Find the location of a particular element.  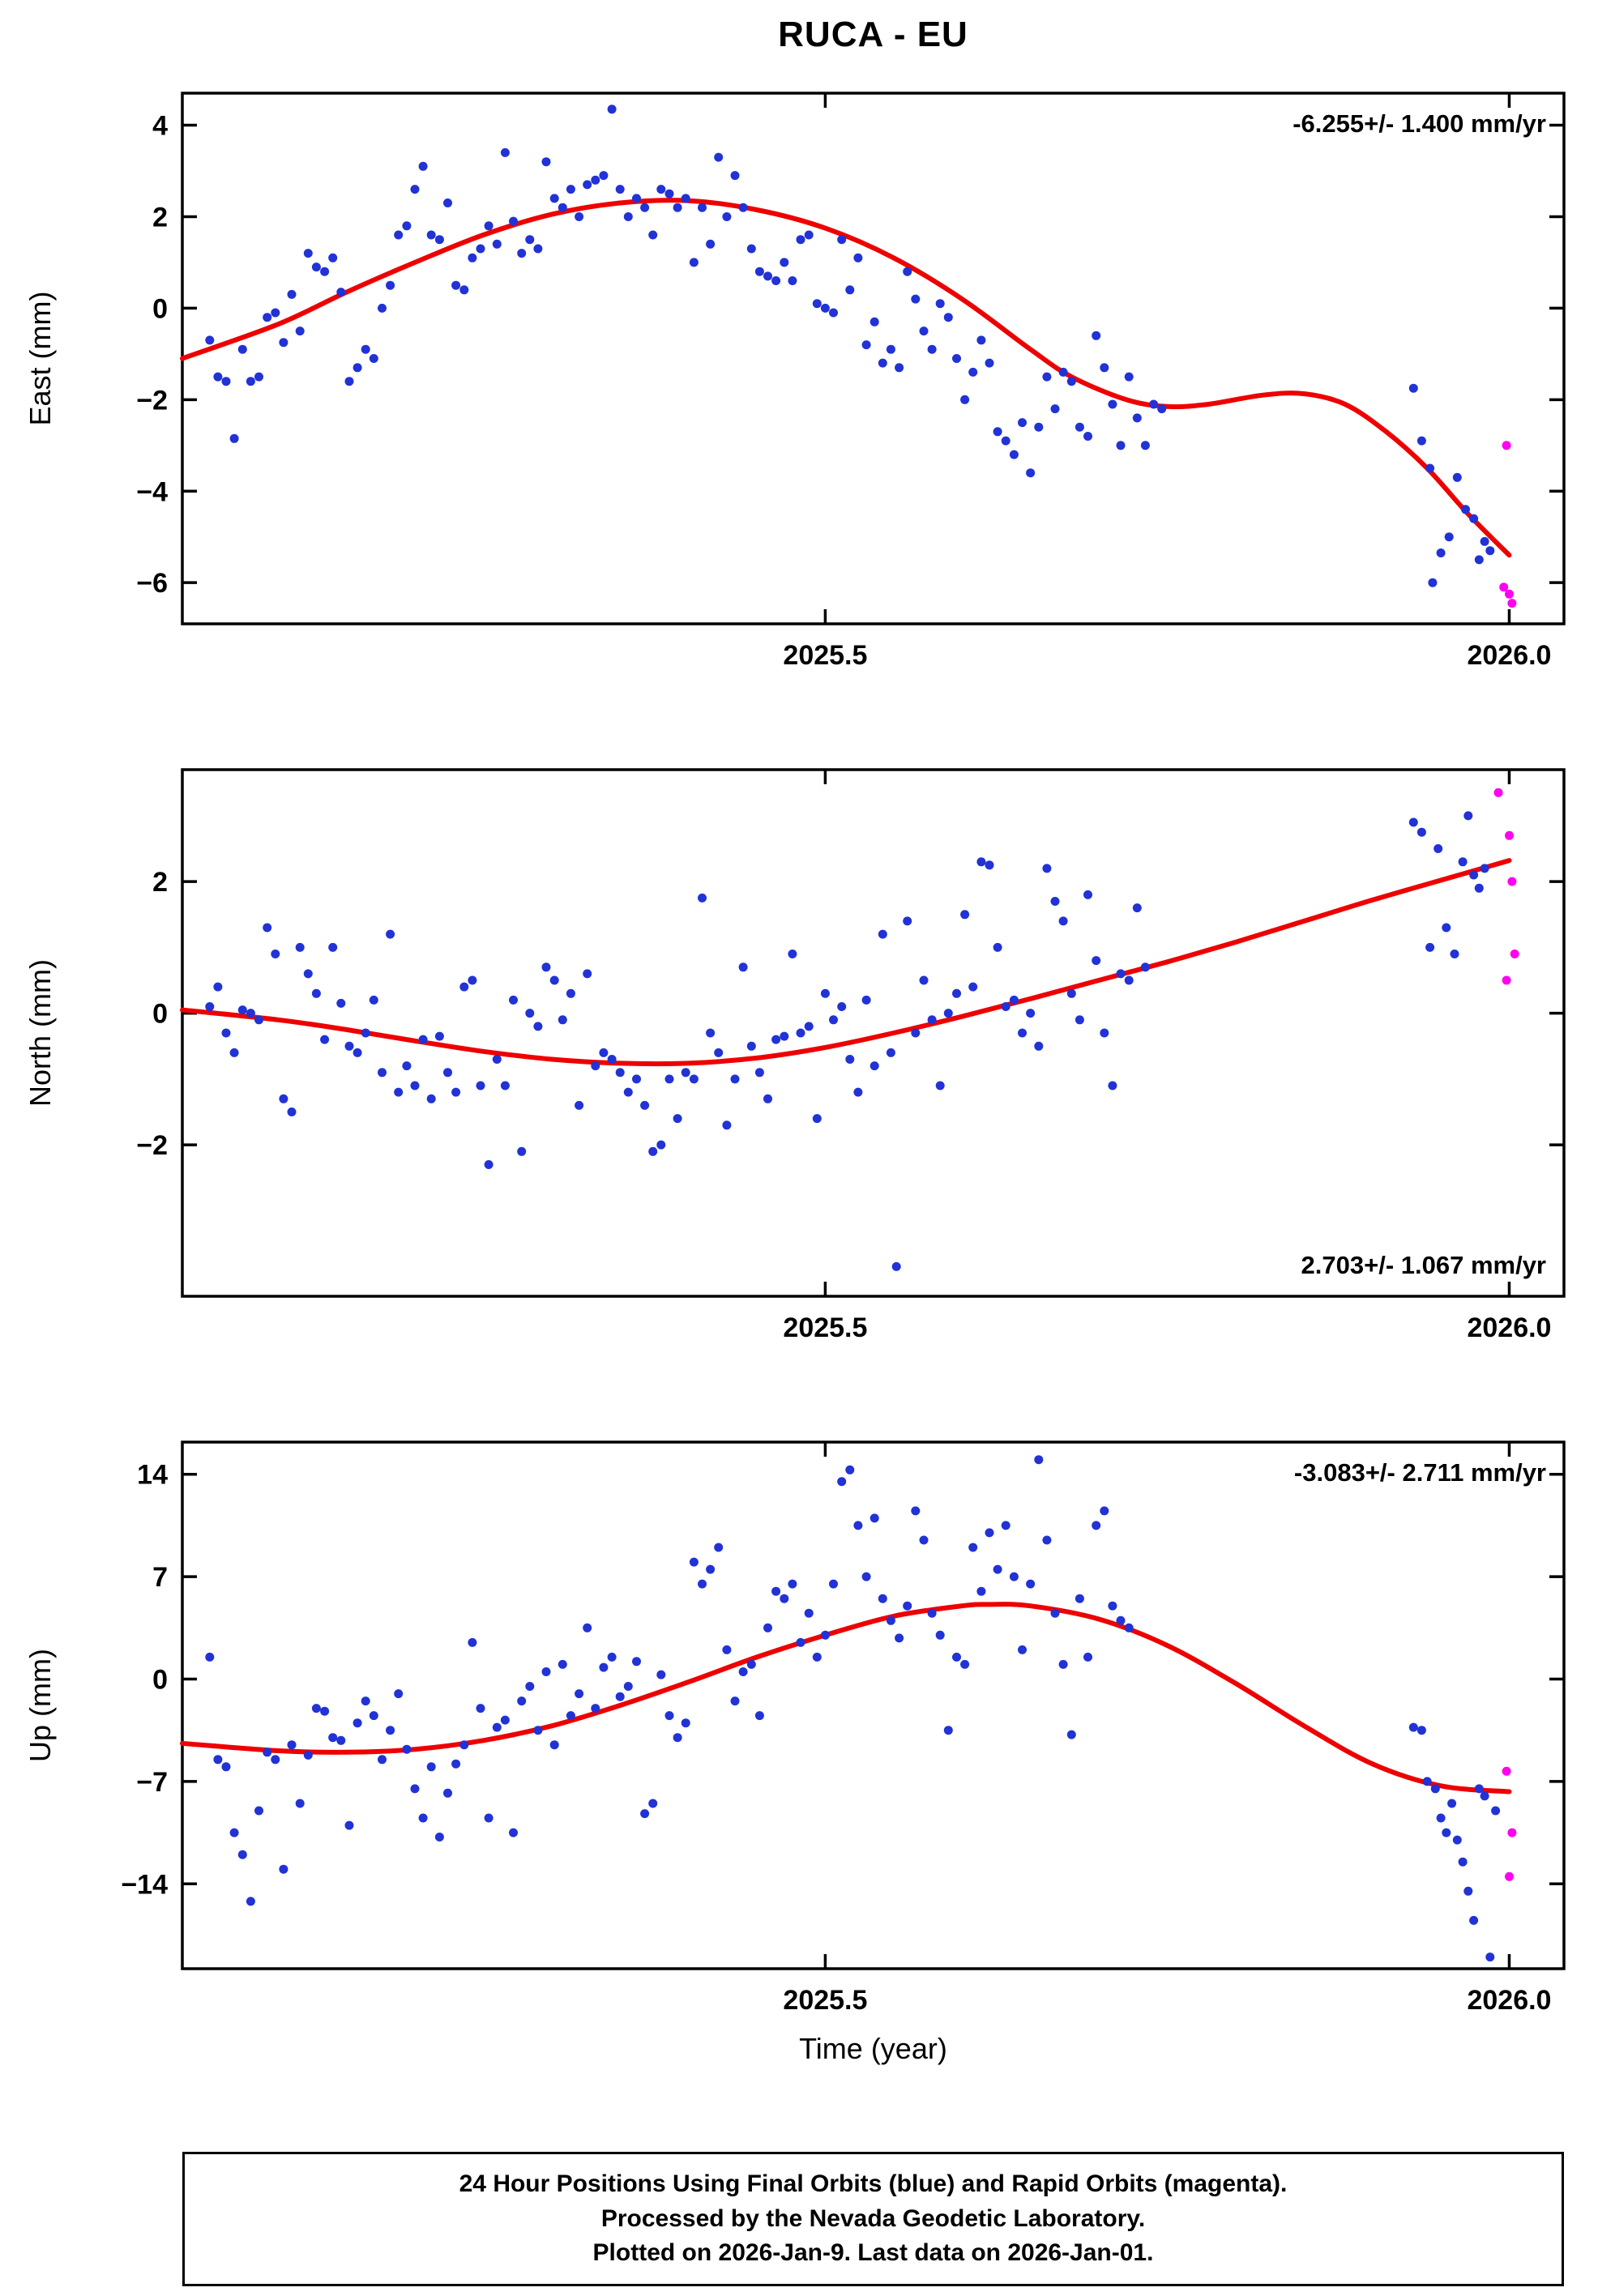

chart-title: RUCA - EU is located at coordinates (873, 35).